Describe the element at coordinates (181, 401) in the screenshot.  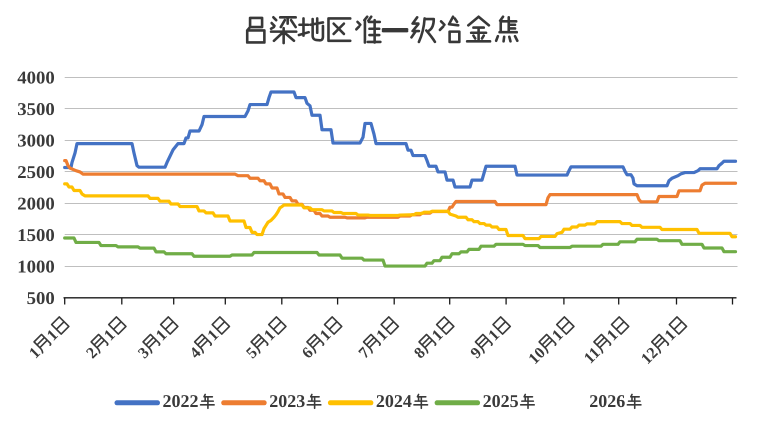
I see `svg-text: 2022` at that location.